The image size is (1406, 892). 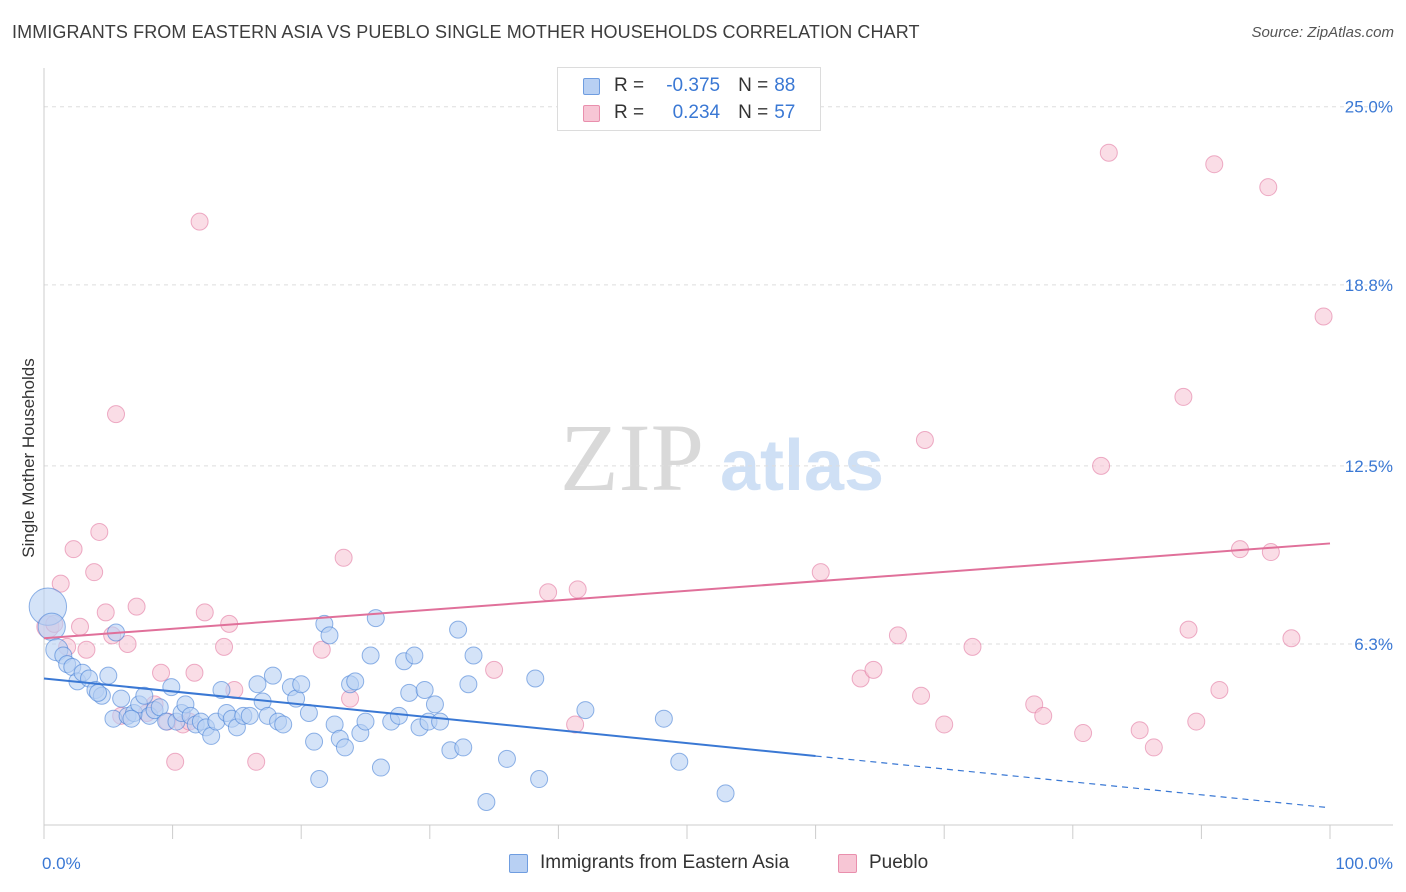 I want to click on watermark: ZIP atlas, so click(x=722, y=457).